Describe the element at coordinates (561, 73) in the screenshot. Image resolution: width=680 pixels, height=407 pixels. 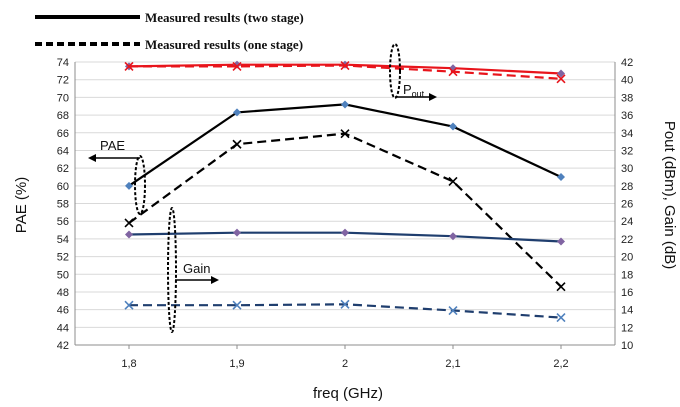
I see `data-point-pout_two` at that location.